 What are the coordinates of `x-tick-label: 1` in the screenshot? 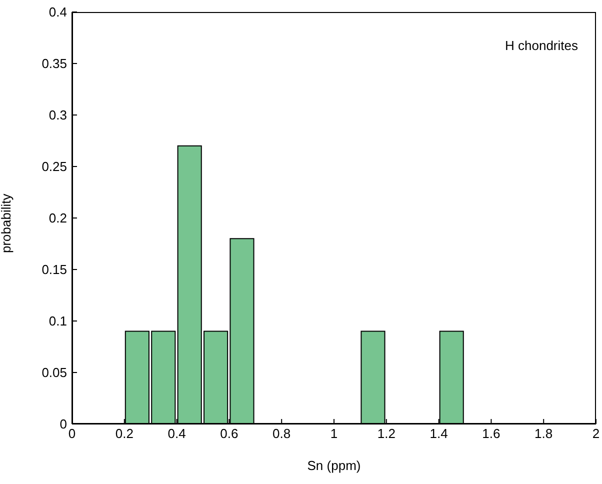 It's located at (334, 434).